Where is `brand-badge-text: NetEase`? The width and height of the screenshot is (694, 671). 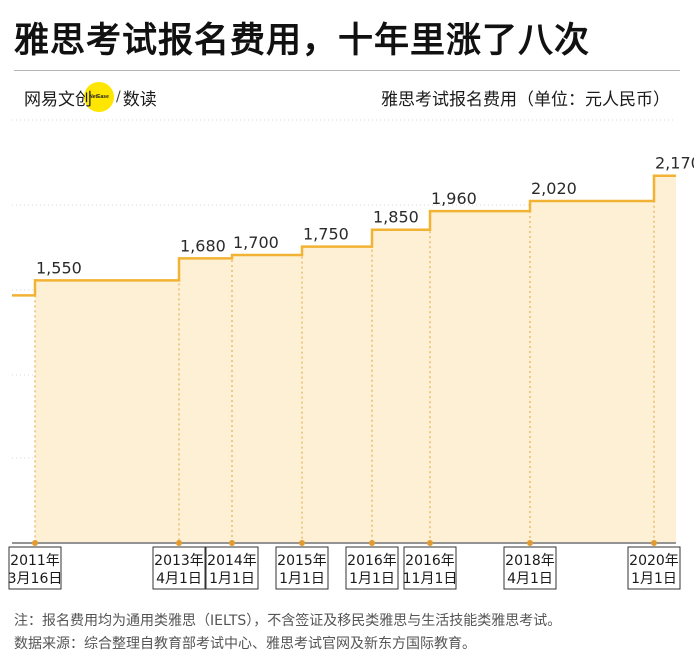 brand-badge-text: NetEase is located at coordinates (99, 97).